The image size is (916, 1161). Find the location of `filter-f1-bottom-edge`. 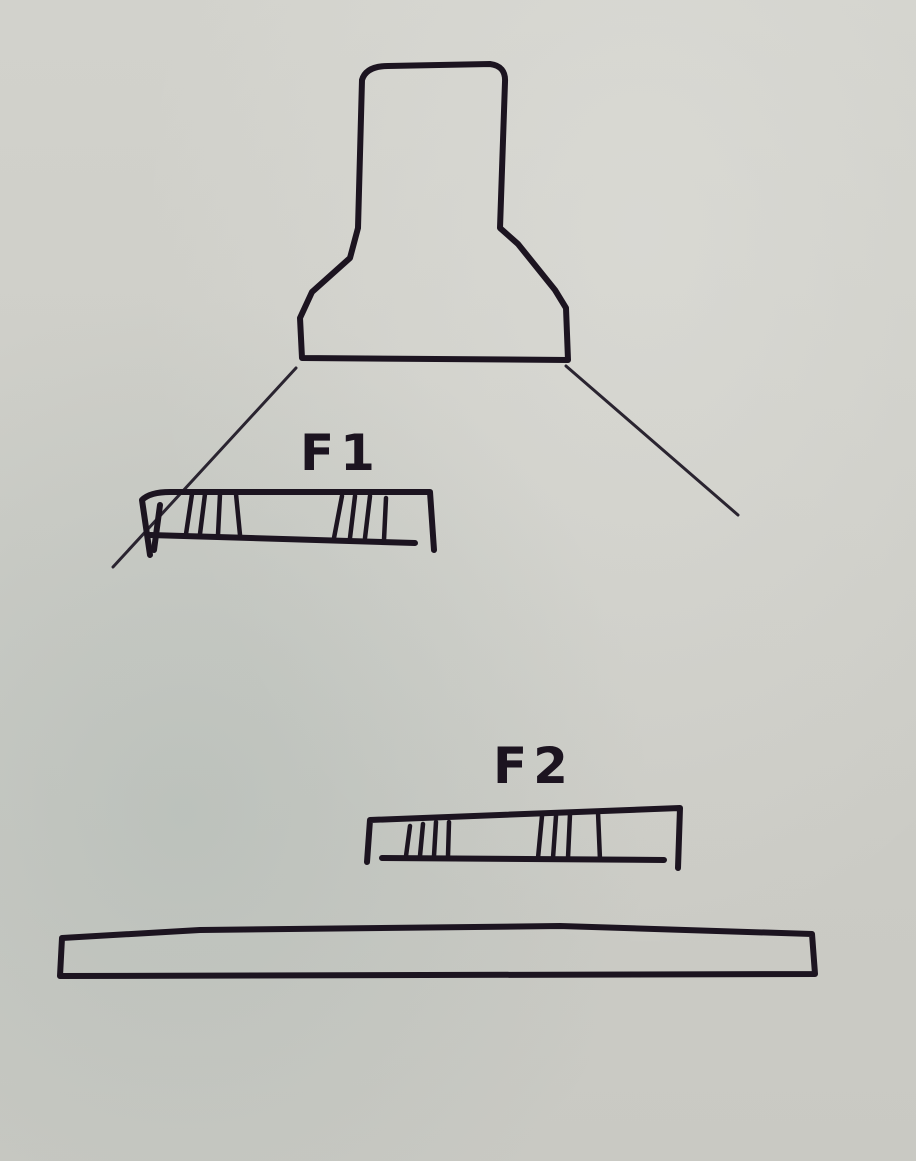

filter-f1-bottom-edge is located at coordinates (282, 539).